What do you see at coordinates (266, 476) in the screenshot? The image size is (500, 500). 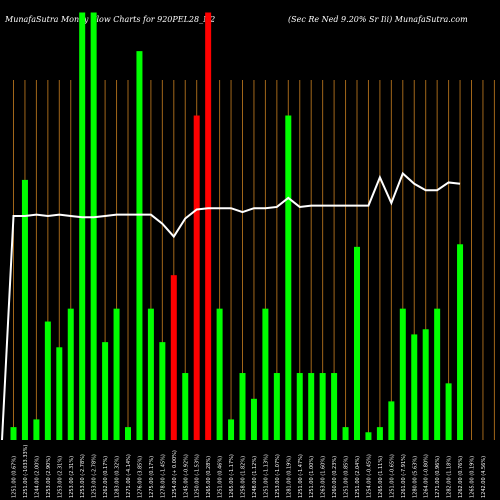 I see `x-tick-label: 1251.00 (-1.13%)` at bounding box center [266, 476].